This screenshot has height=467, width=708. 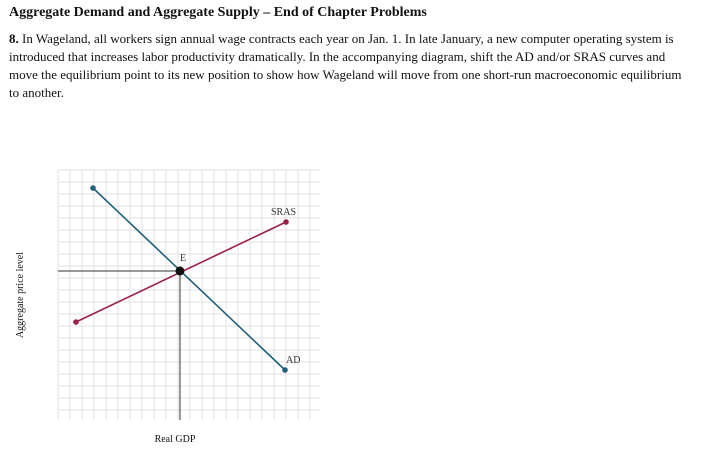 I want to click on sras-curve-handle-left, so click(x=76, y=322).